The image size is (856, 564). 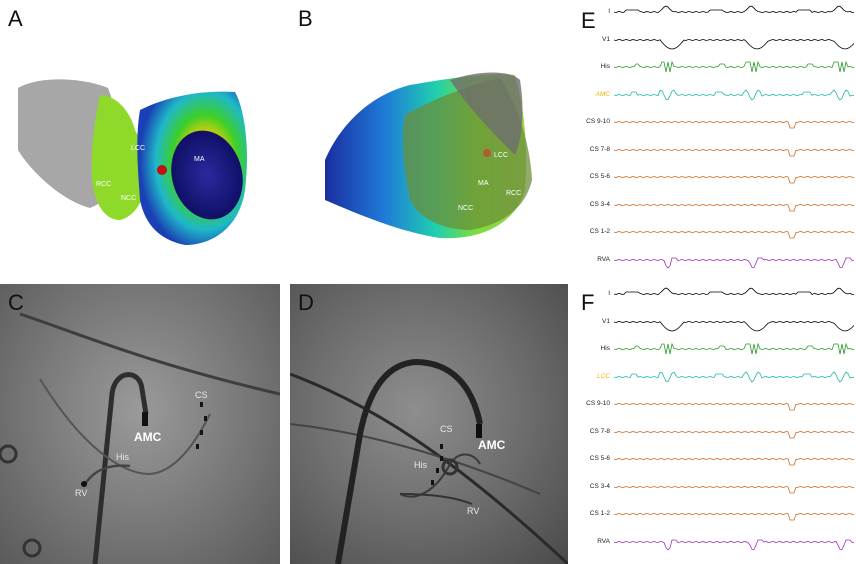 I want to click on label-ma-b: MA, so click(x=483, y=183).